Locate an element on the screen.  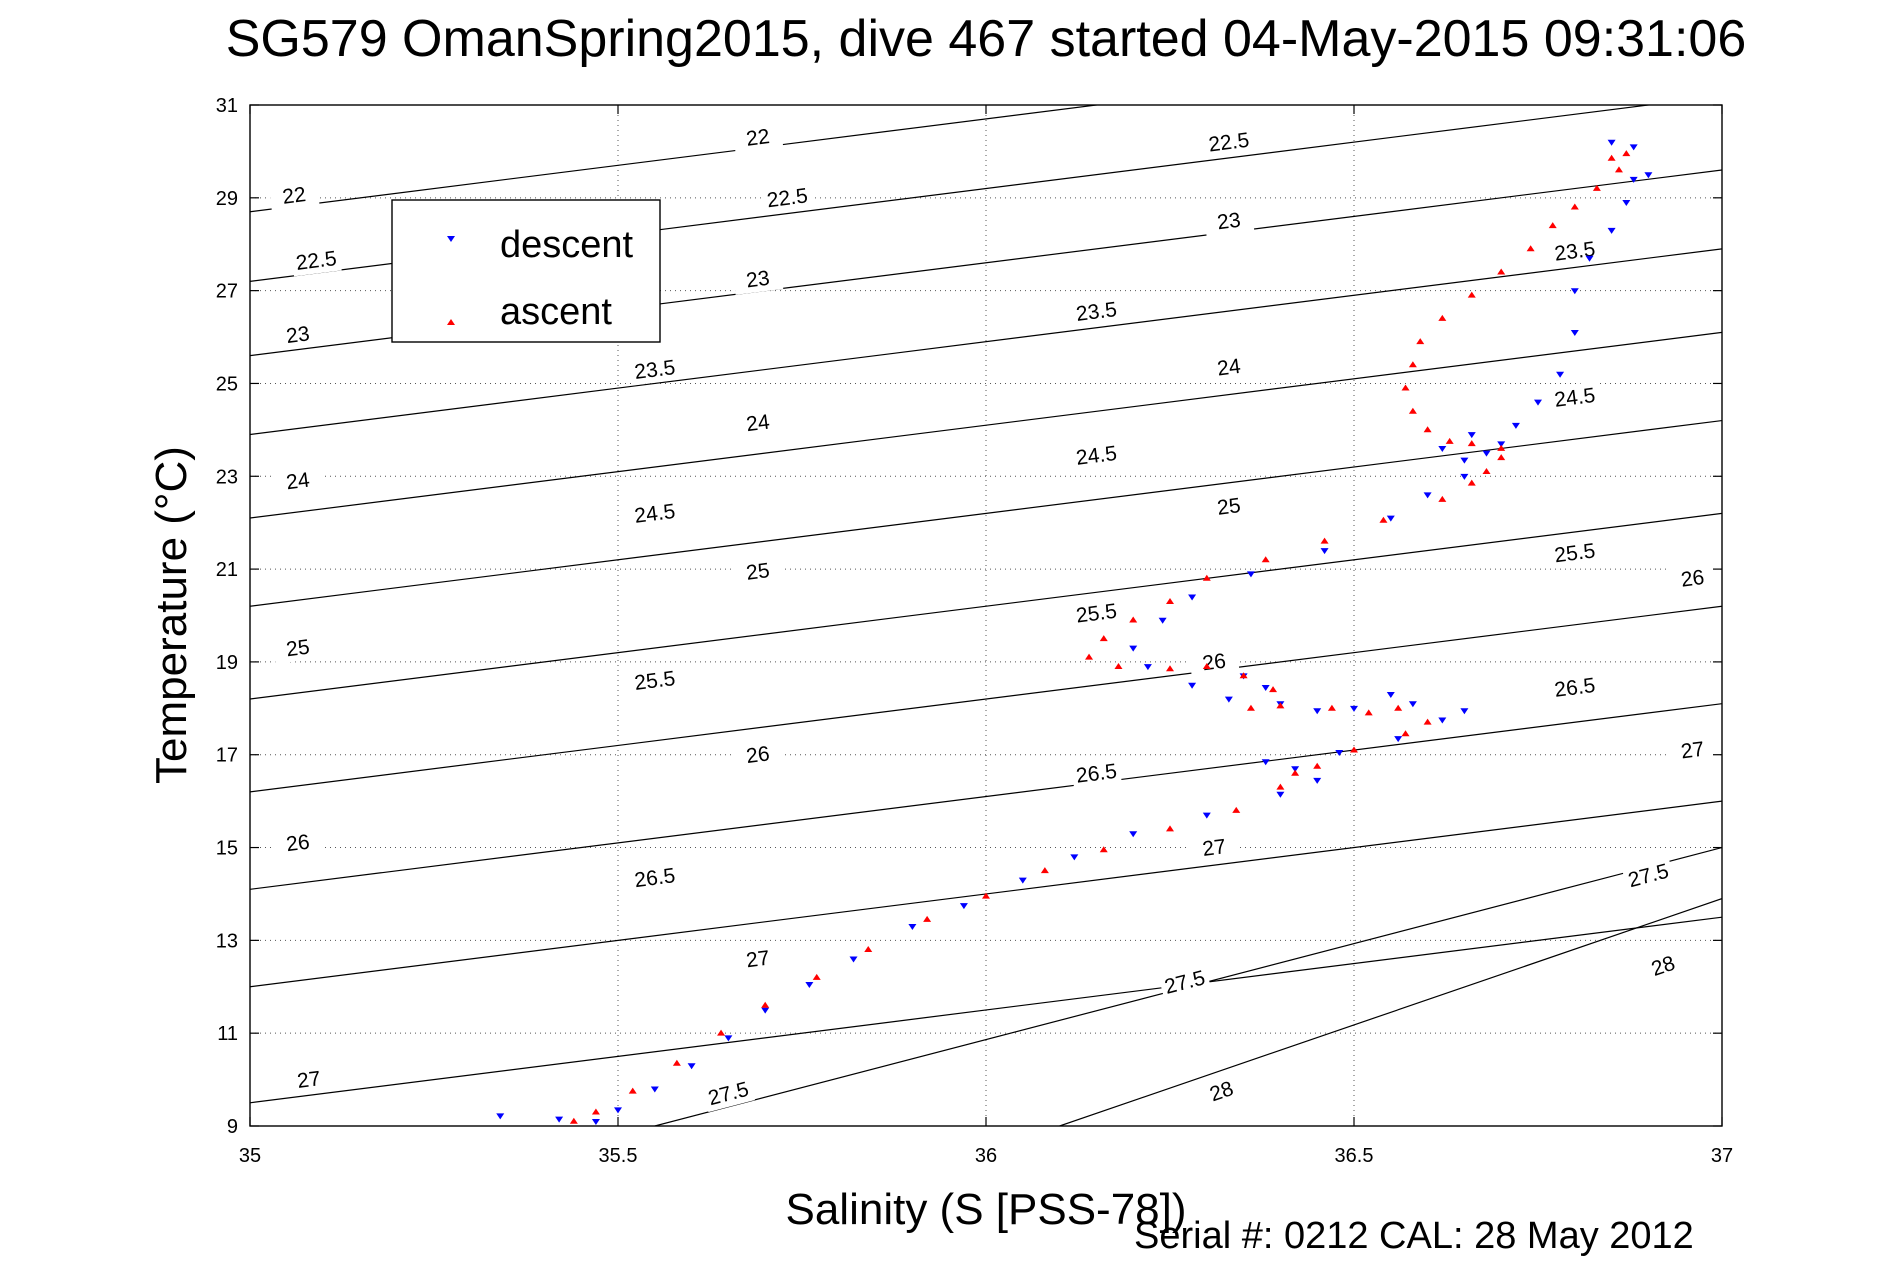
y-tick-label: 19 is located at coordinates (227, 663).